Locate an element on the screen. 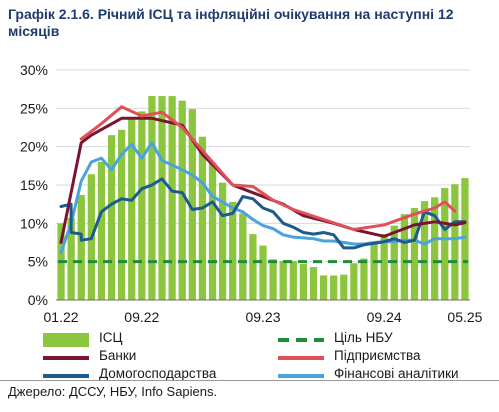 This screenshot has height=412, width=499. x-tick-label: 09.23 is located at coordinates (262, 317).